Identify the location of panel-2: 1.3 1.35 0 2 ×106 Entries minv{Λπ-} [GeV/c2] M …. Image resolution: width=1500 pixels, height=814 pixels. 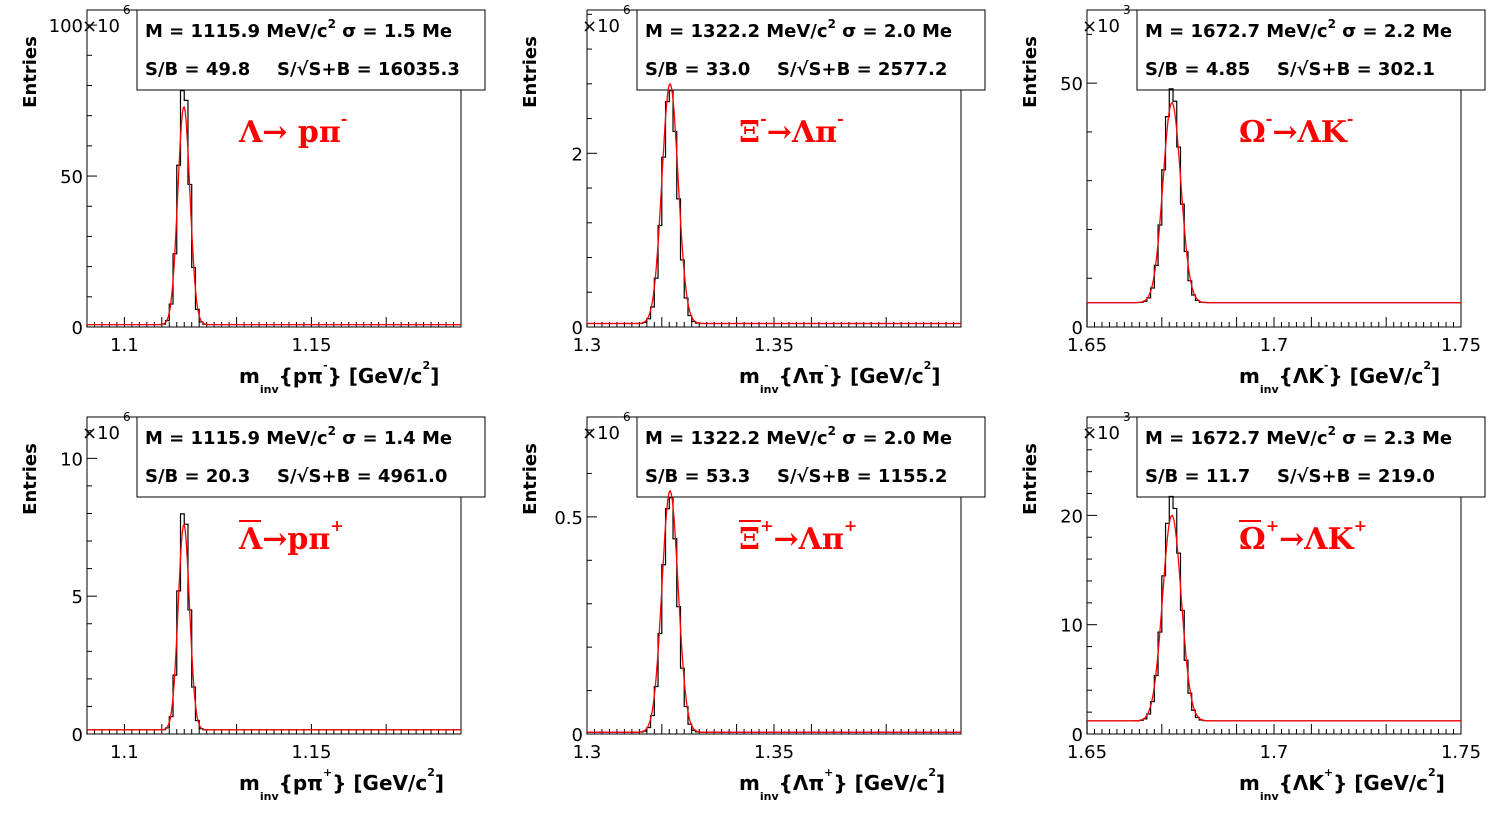
(753, 199).